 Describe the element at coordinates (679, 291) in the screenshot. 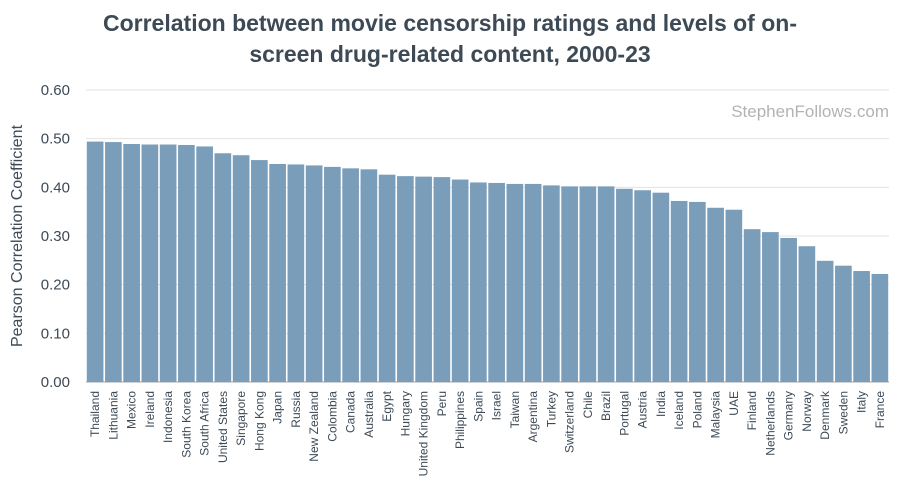

I see `bar-iceland` at that location.